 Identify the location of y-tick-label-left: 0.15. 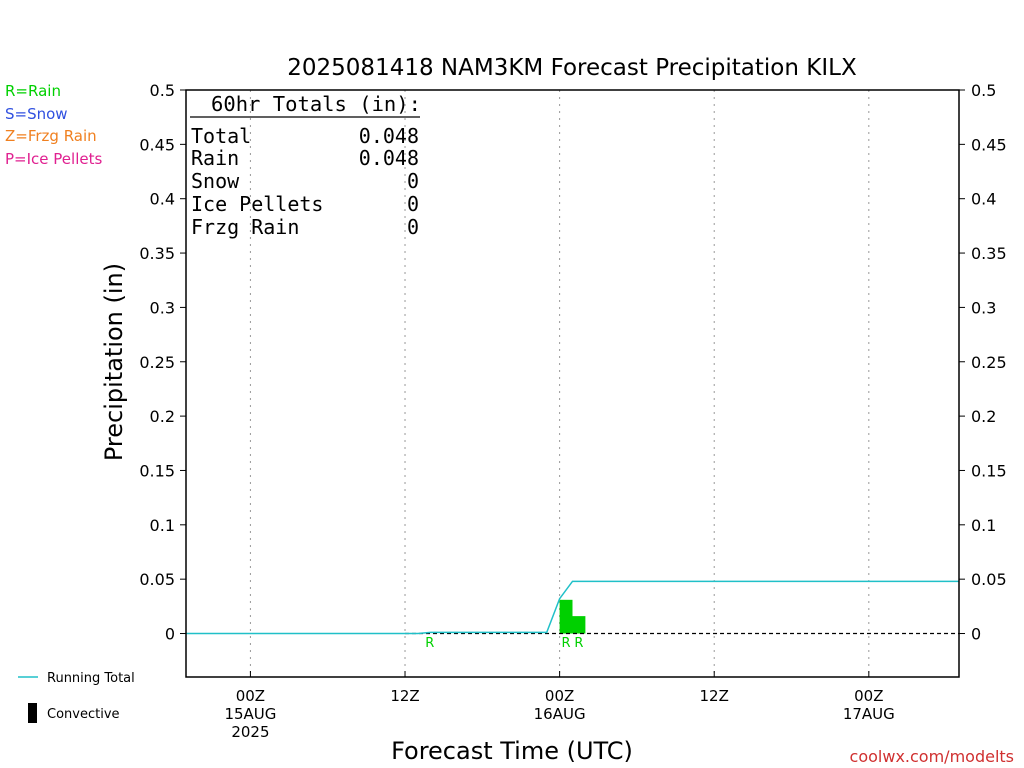
(157, 470).